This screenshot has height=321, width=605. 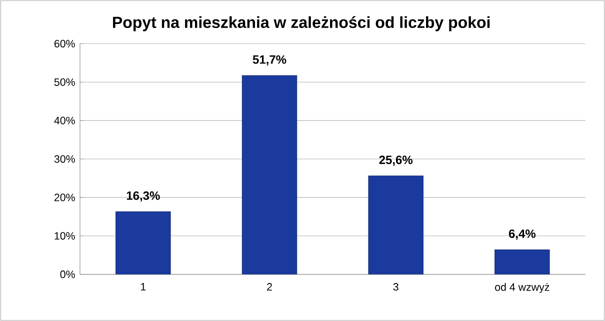 What do you see at coordinates (522, 234) in the screenshot?
I see `data-label: 6,4%` at bounding box center [522, 234].